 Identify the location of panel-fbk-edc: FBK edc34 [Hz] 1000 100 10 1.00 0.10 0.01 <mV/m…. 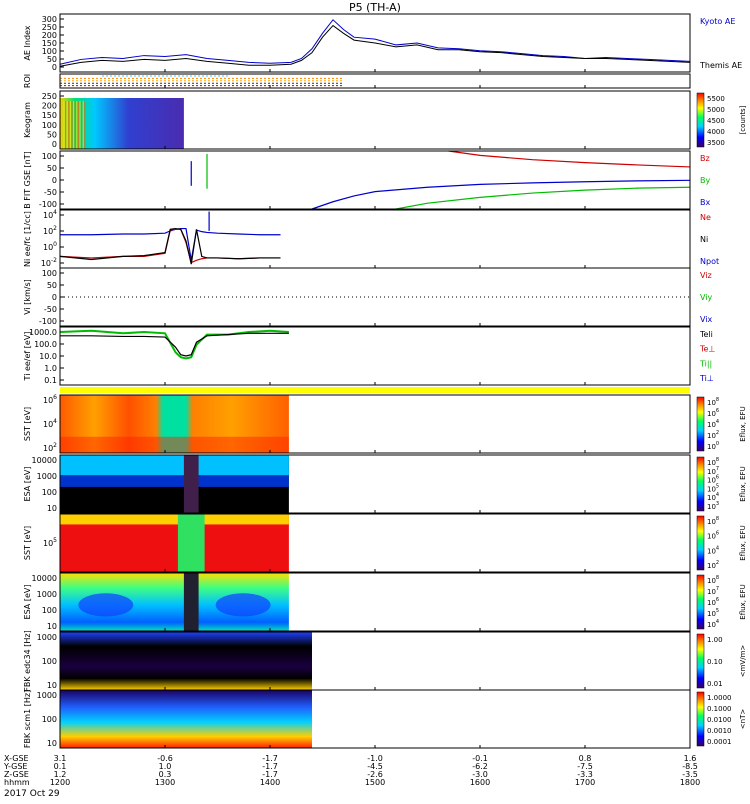
(385, 660).